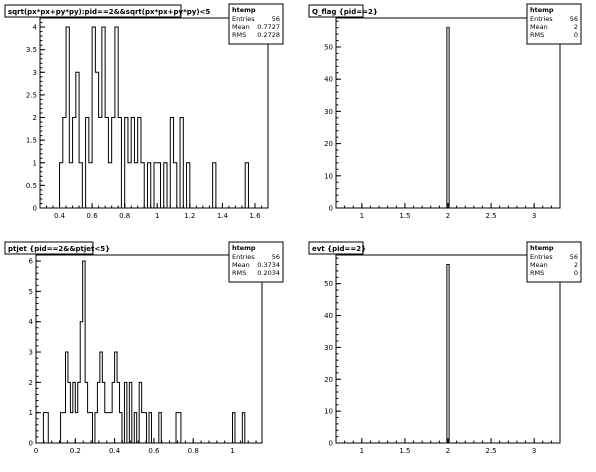 This screenshot has width=596, height=472. What do you see at coordinates (31, 292) in the screenshot?
I see `y-tick-label: 5` at bounding box center [31, 292].